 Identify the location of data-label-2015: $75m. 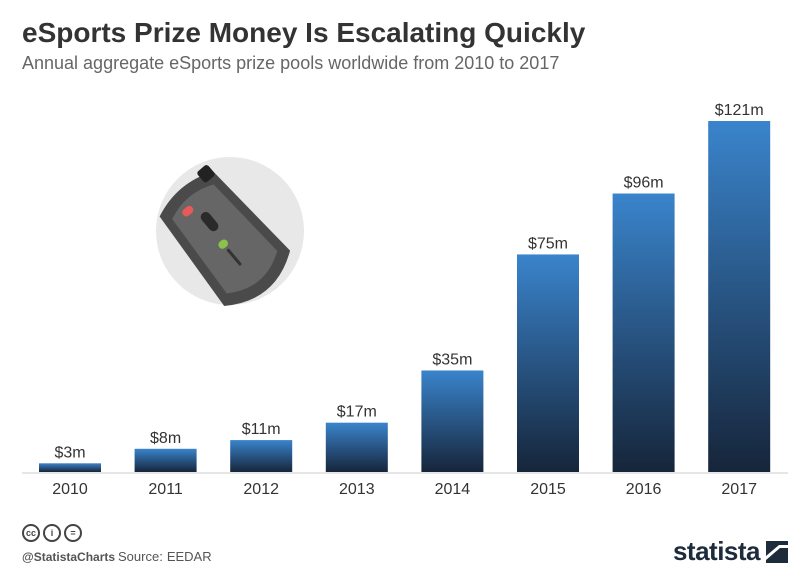
(548, 243).